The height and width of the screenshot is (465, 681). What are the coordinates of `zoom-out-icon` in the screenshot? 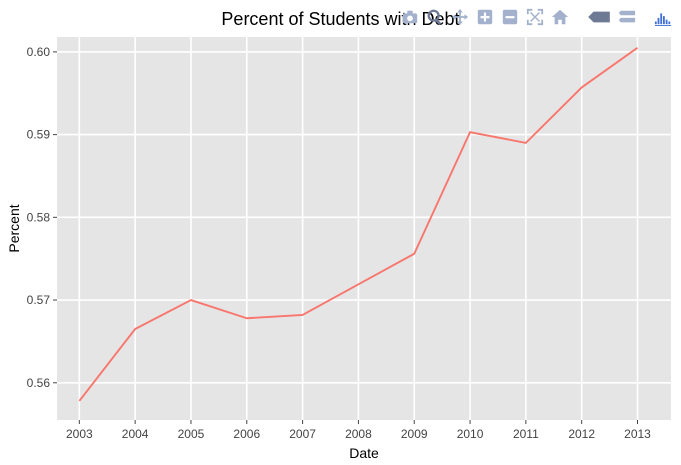 It's located at (510, 17).